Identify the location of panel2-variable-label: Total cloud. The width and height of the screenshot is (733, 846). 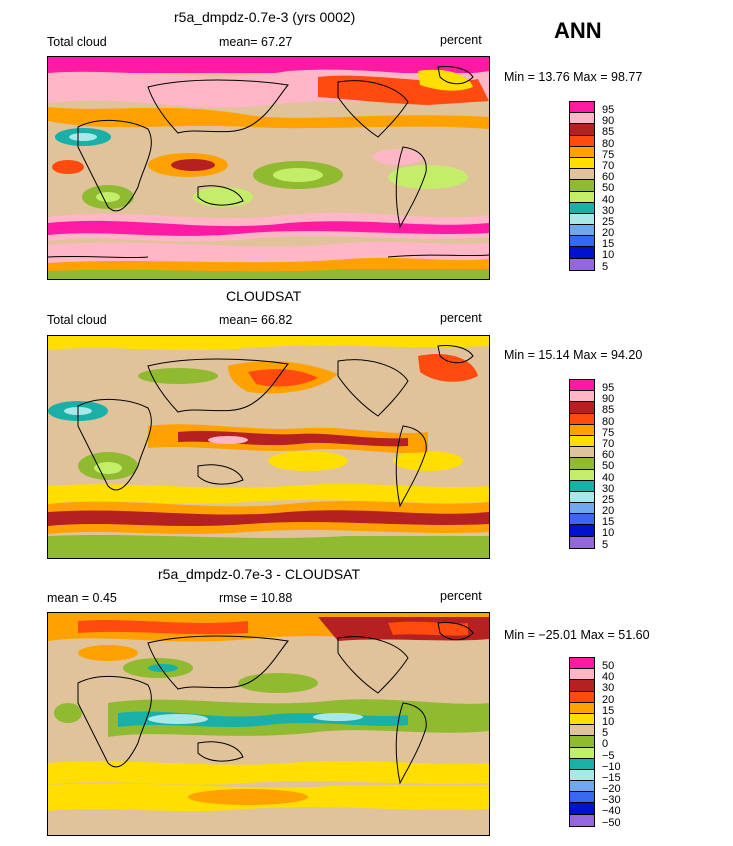
(77, 320).